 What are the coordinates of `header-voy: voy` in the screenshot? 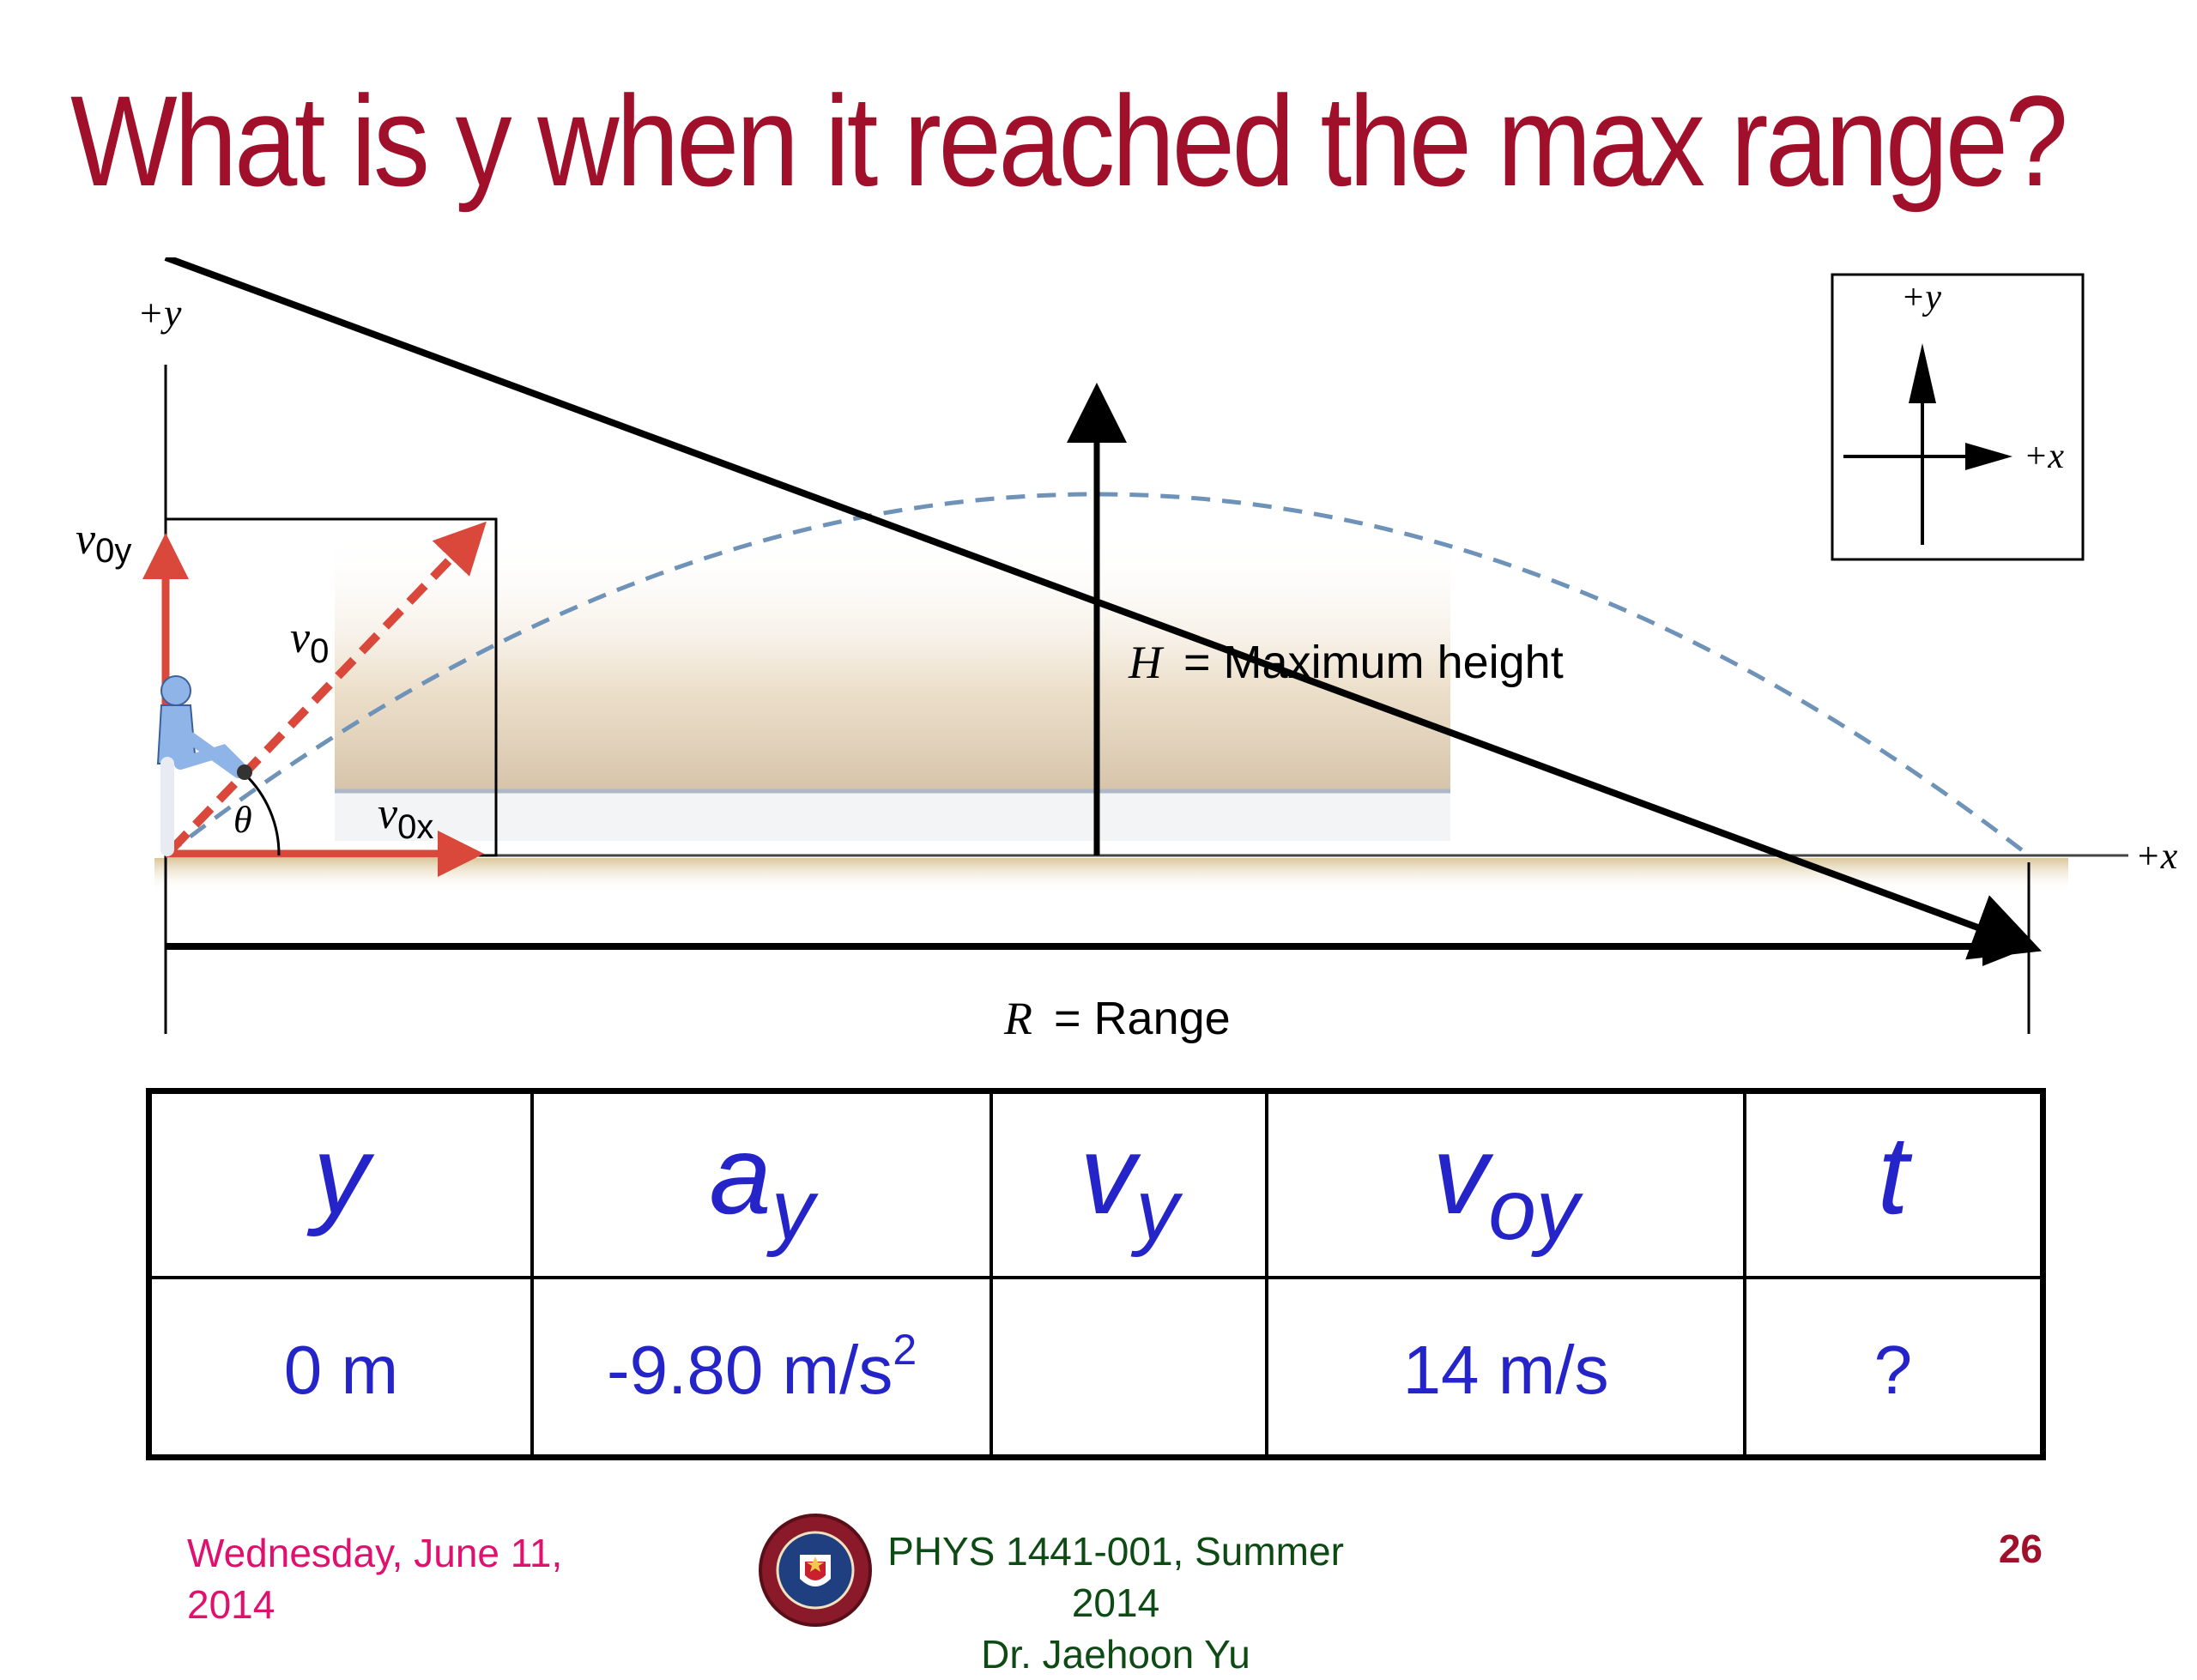 It's located at (1505, 1184).